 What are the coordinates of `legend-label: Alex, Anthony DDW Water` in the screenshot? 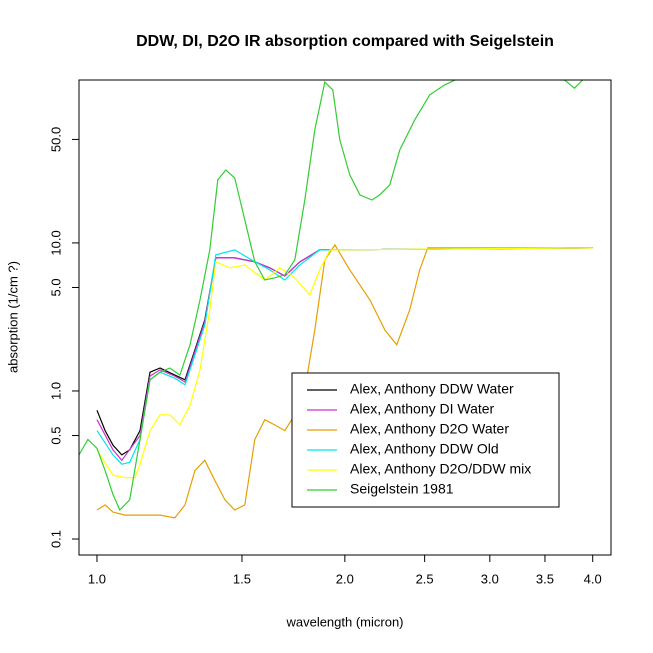 It's located at (432, 389).